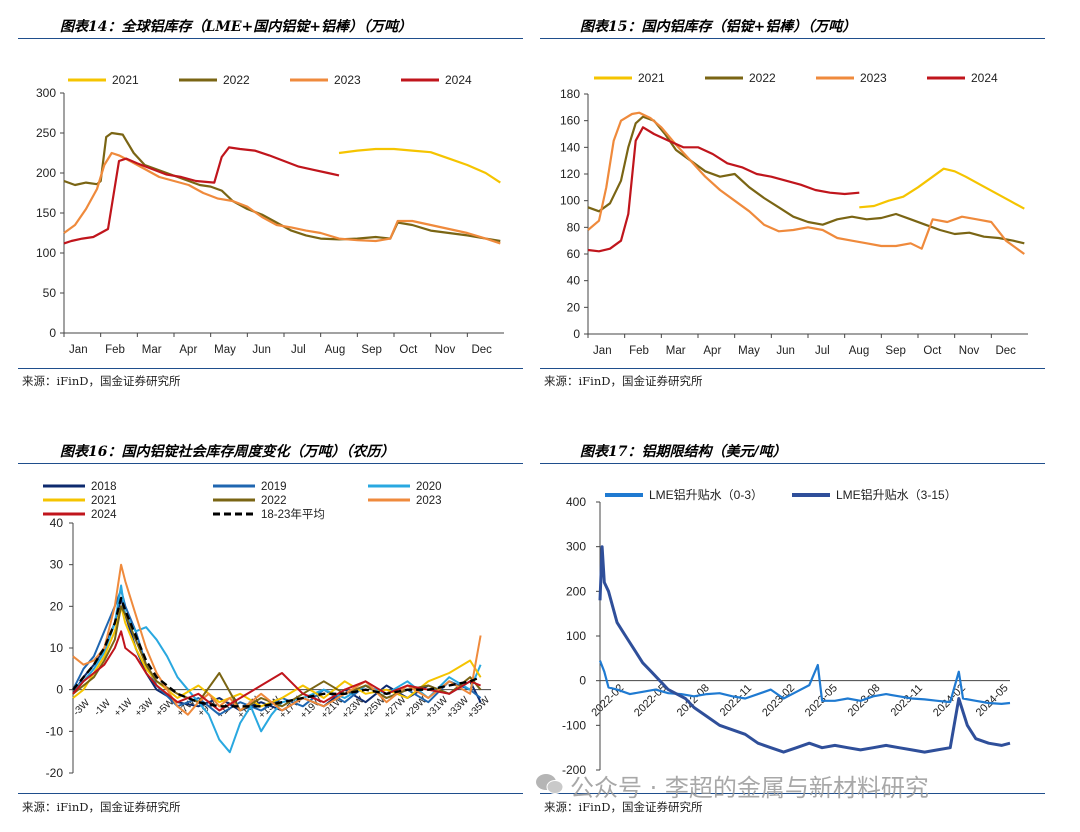 This screenshot has height=832, width=1080. What do you see at coordinates (101, 381) in the screenshot?
I see `chart14-source: 来源：iFinD，国金证券研究所` at bounding box center [101, 381].